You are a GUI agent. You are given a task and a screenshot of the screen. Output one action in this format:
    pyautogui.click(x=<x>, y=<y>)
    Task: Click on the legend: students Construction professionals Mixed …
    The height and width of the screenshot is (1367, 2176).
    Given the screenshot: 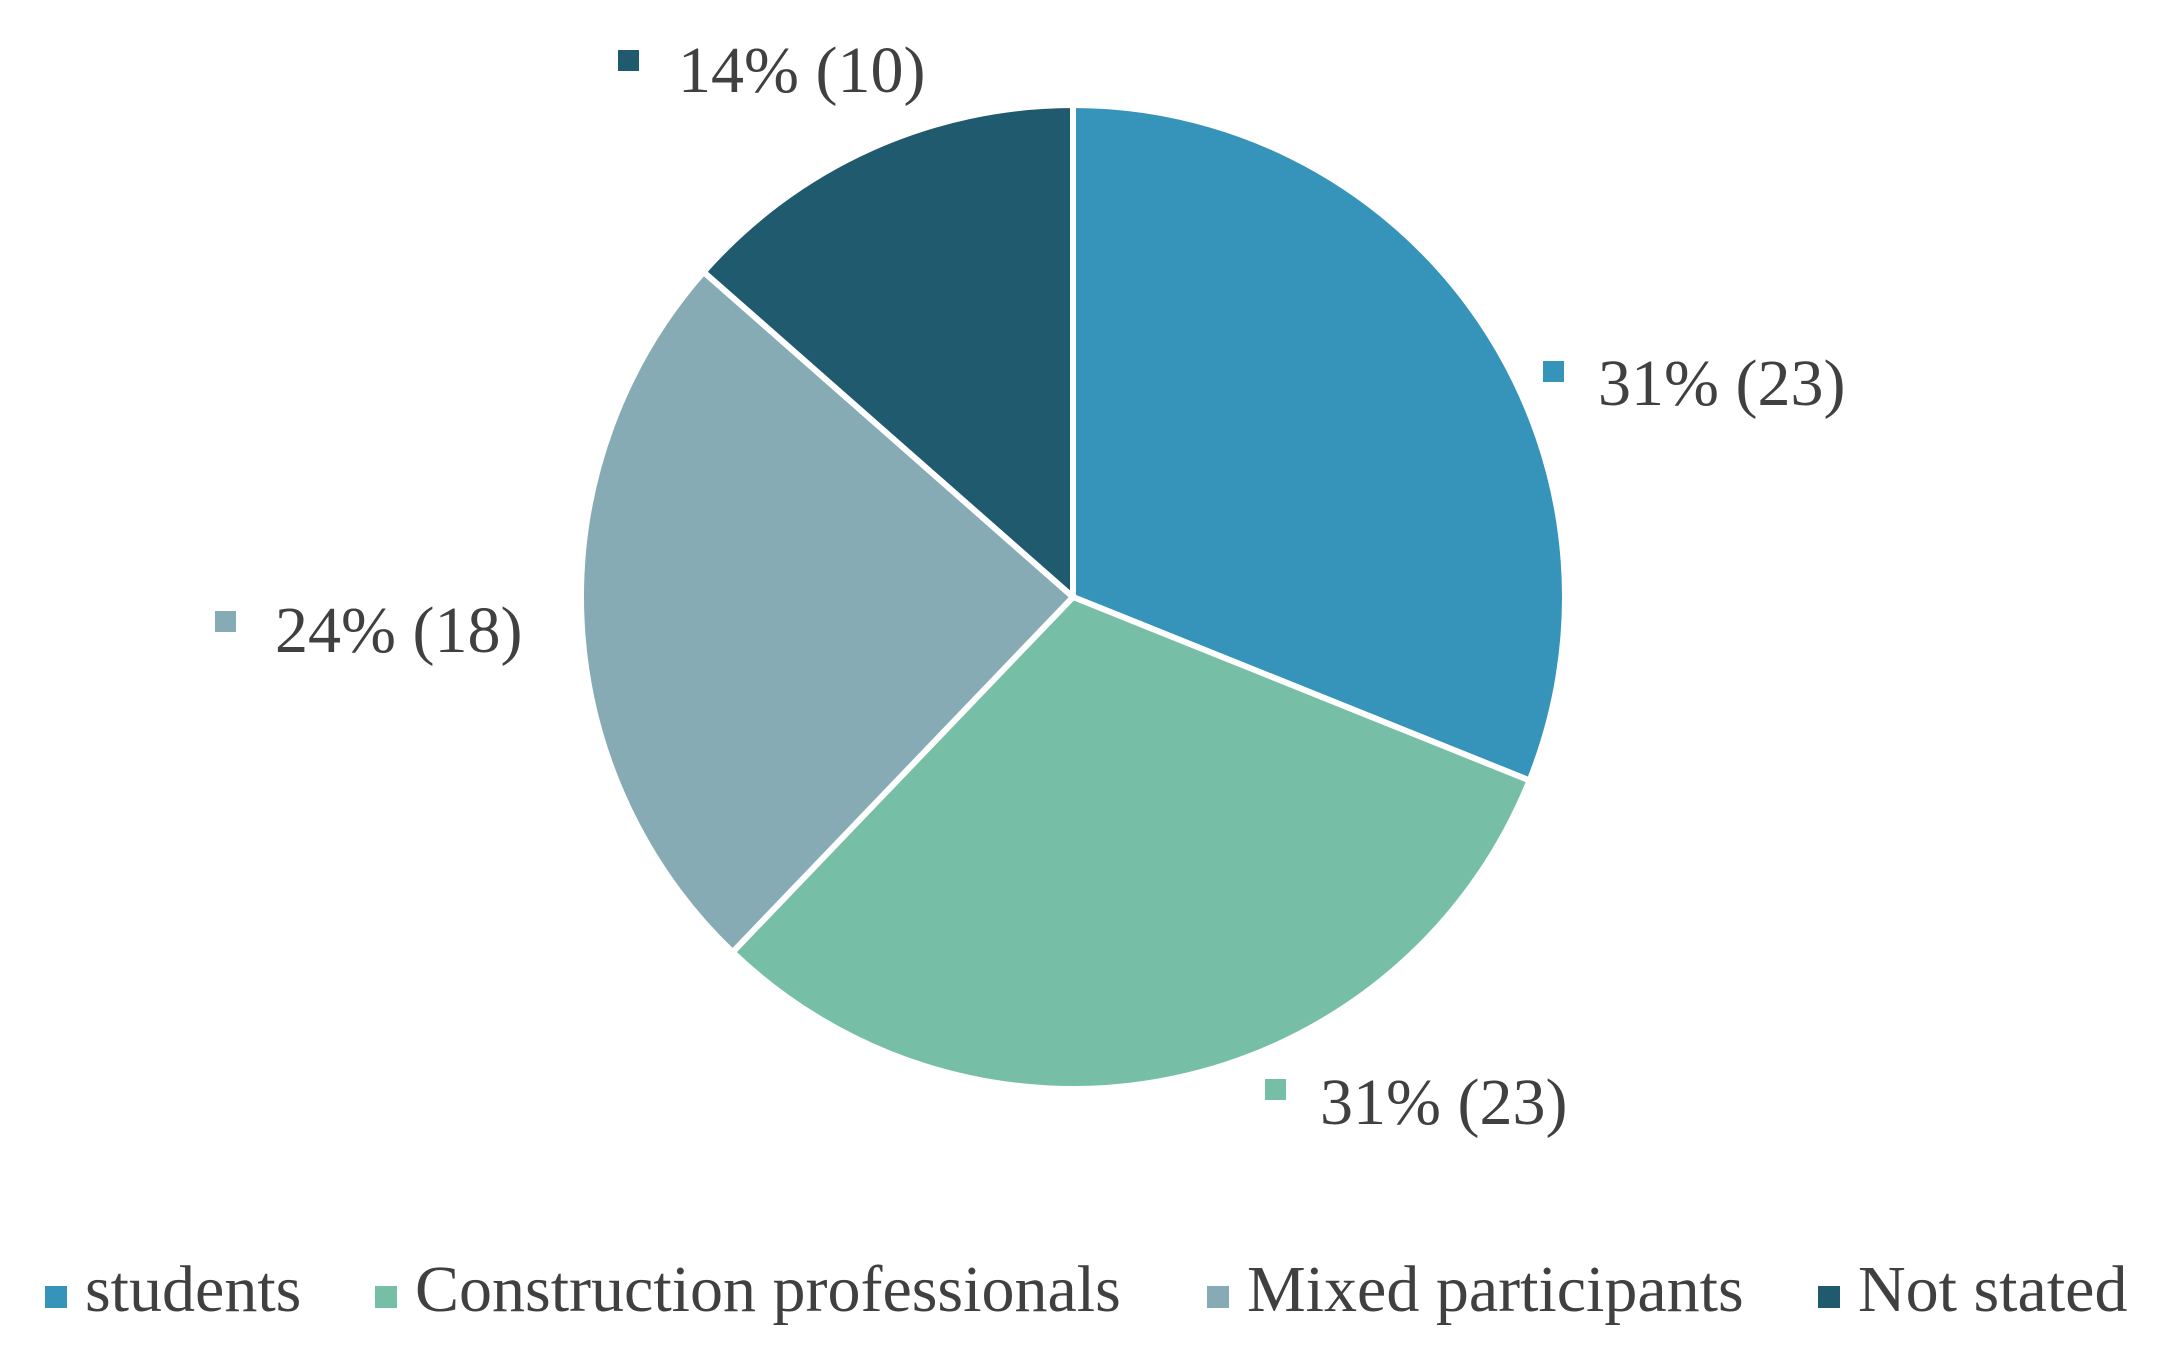 What is the action you would take?
    pyautogui.click(x=1086, y=1289)
    